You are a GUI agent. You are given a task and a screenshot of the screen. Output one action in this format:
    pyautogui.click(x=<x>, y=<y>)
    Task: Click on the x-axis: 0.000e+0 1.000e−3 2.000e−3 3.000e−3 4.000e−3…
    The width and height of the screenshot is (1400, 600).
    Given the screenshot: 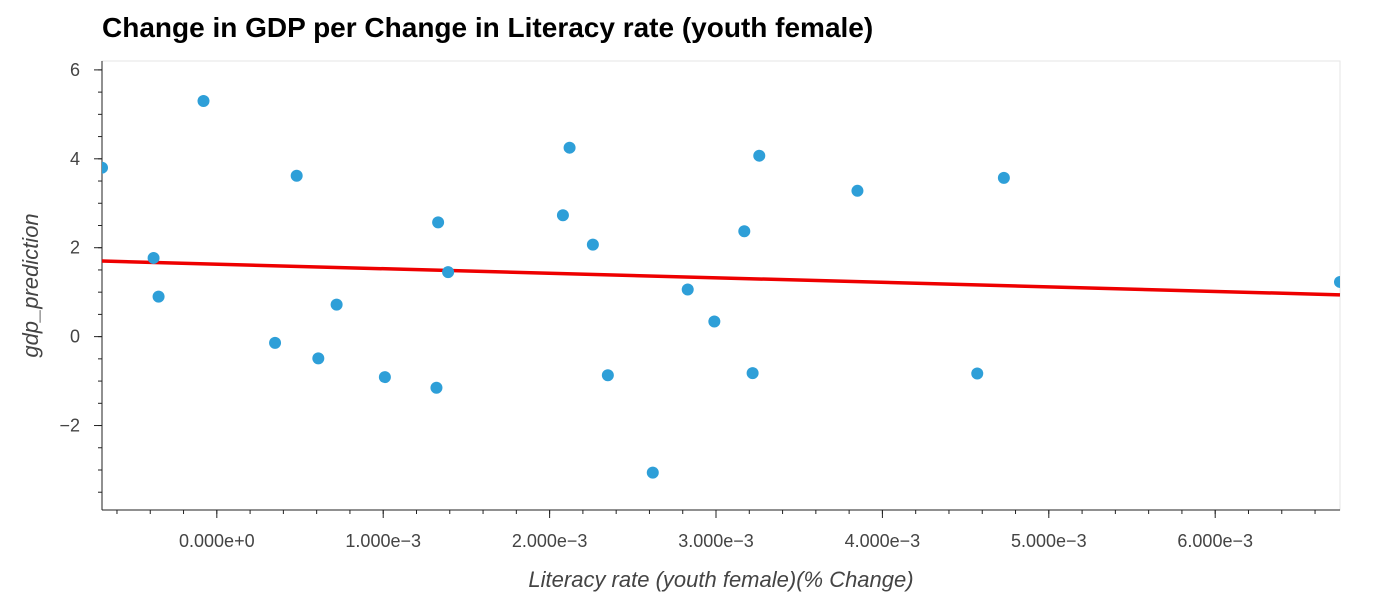 What is the action you would take?
    pyautogui.click(x=721, y=530)
    